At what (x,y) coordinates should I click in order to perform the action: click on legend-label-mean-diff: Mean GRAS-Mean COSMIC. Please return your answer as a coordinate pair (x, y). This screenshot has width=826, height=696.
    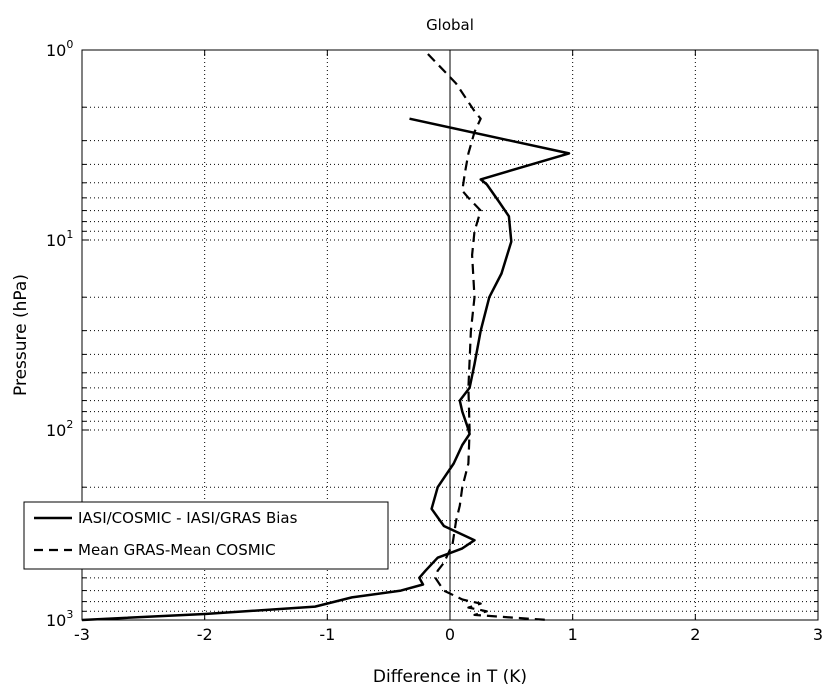
    Looking at the image, I should click on (177, 550).